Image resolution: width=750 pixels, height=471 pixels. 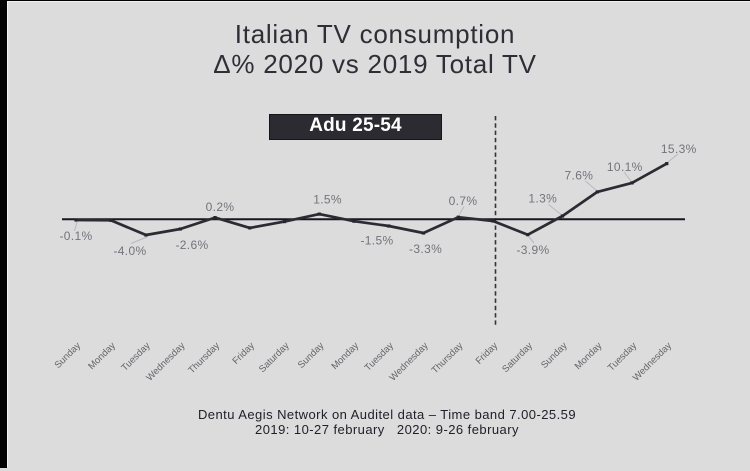 What do you see at coordinates (220, 207) in the screenshot?
I see `svg-text: 0.2%` at bounding box center [220, 207].